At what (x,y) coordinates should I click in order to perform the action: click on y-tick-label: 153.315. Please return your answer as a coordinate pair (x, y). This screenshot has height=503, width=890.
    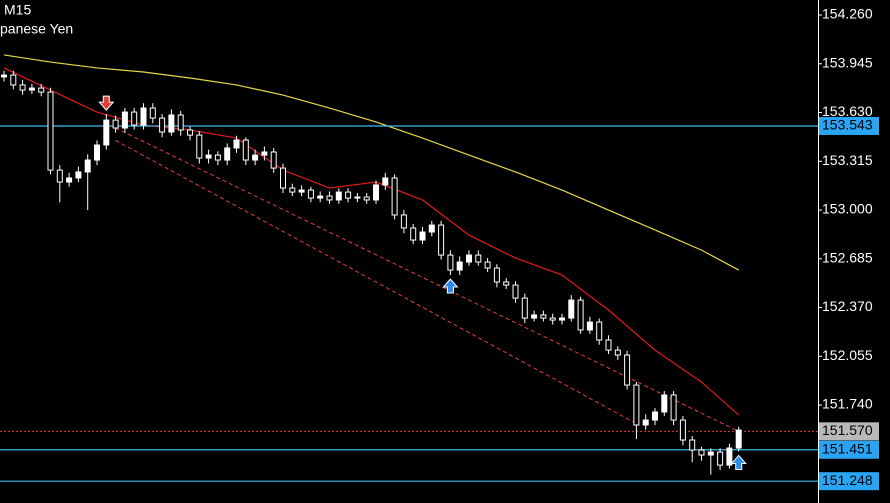
    Looking at the image, I should click on (847, 160).